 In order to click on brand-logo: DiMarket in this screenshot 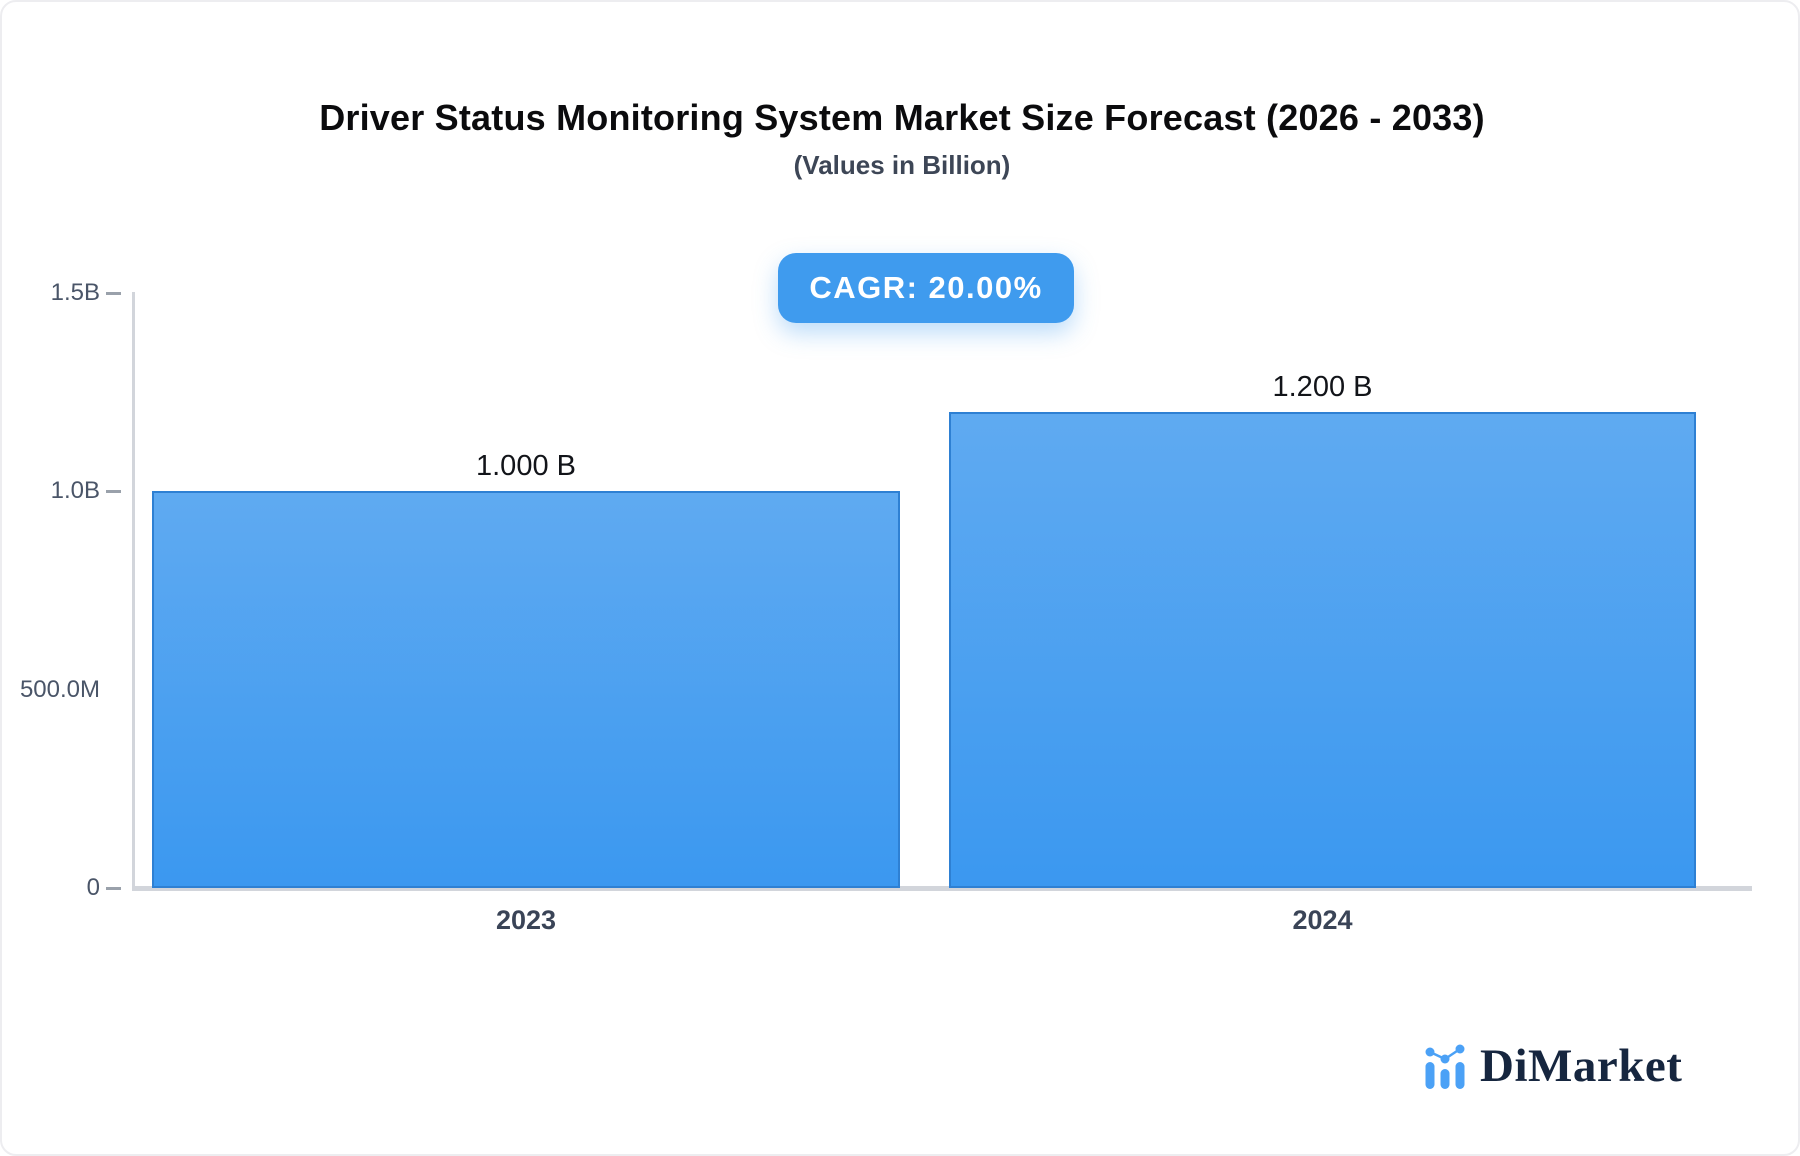, I will do `click(1552, 1066)`.